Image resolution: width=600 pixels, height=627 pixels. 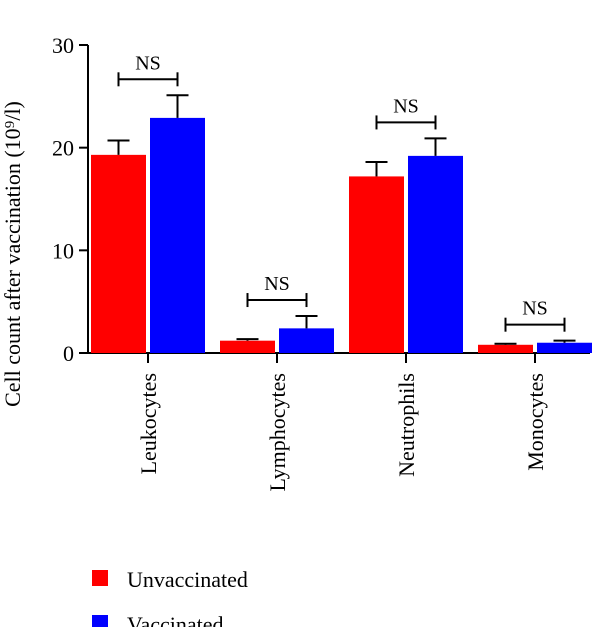 What do you see at coordinates (63, 148) in the screenshot?
I see `y-tick-label-20: 20` at bounding box center [63, 148].